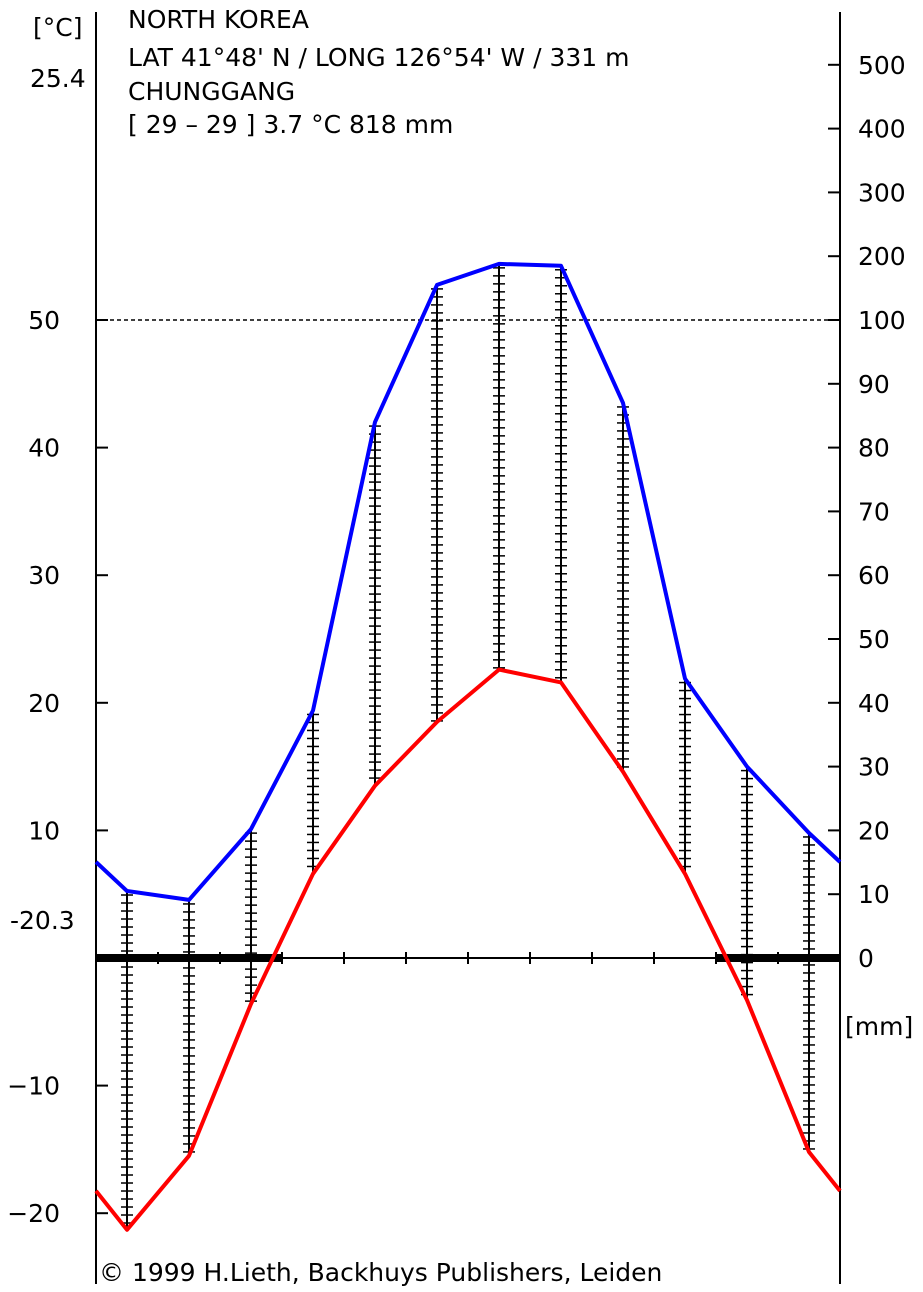 The width and height of the screenshot is (923, 1292). What do you see at coordinates (874, 384) in the screenshot?
I see `precipitation-tick-label: 90` at bounding box center [874, 384].